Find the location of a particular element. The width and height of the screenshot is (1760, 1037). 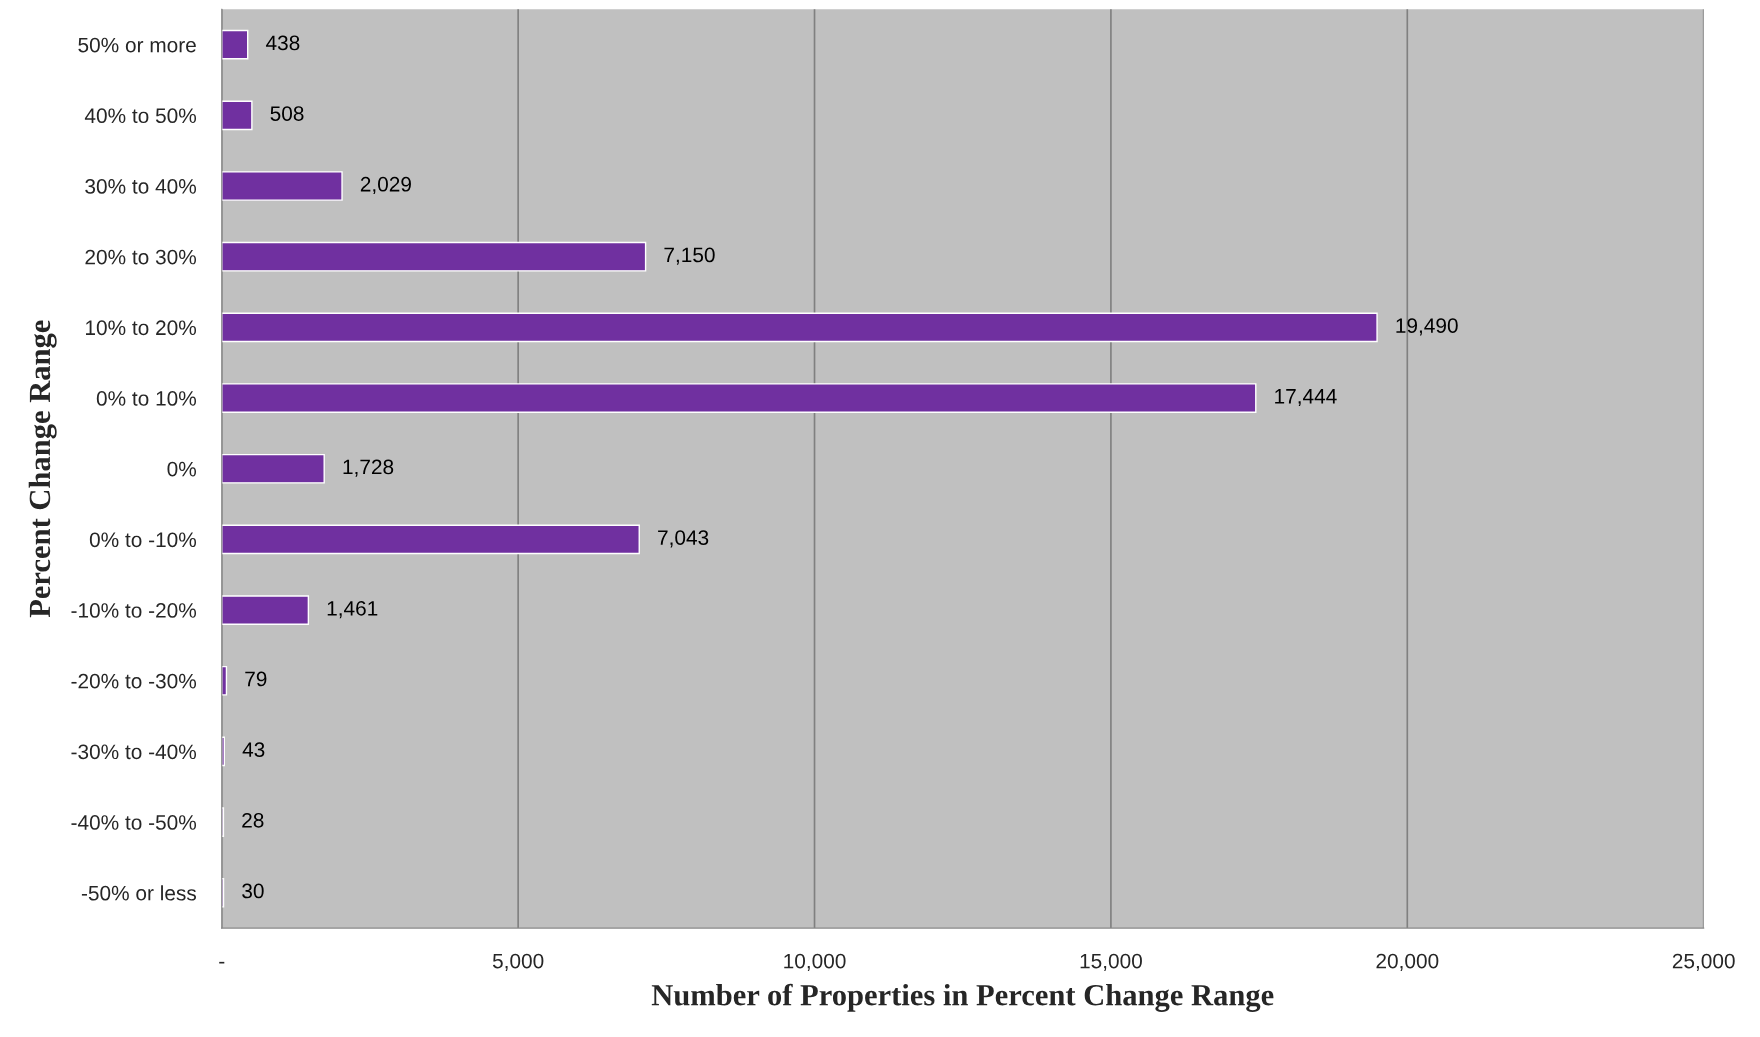

data-label: 30 is located at coordinates (253, 891).